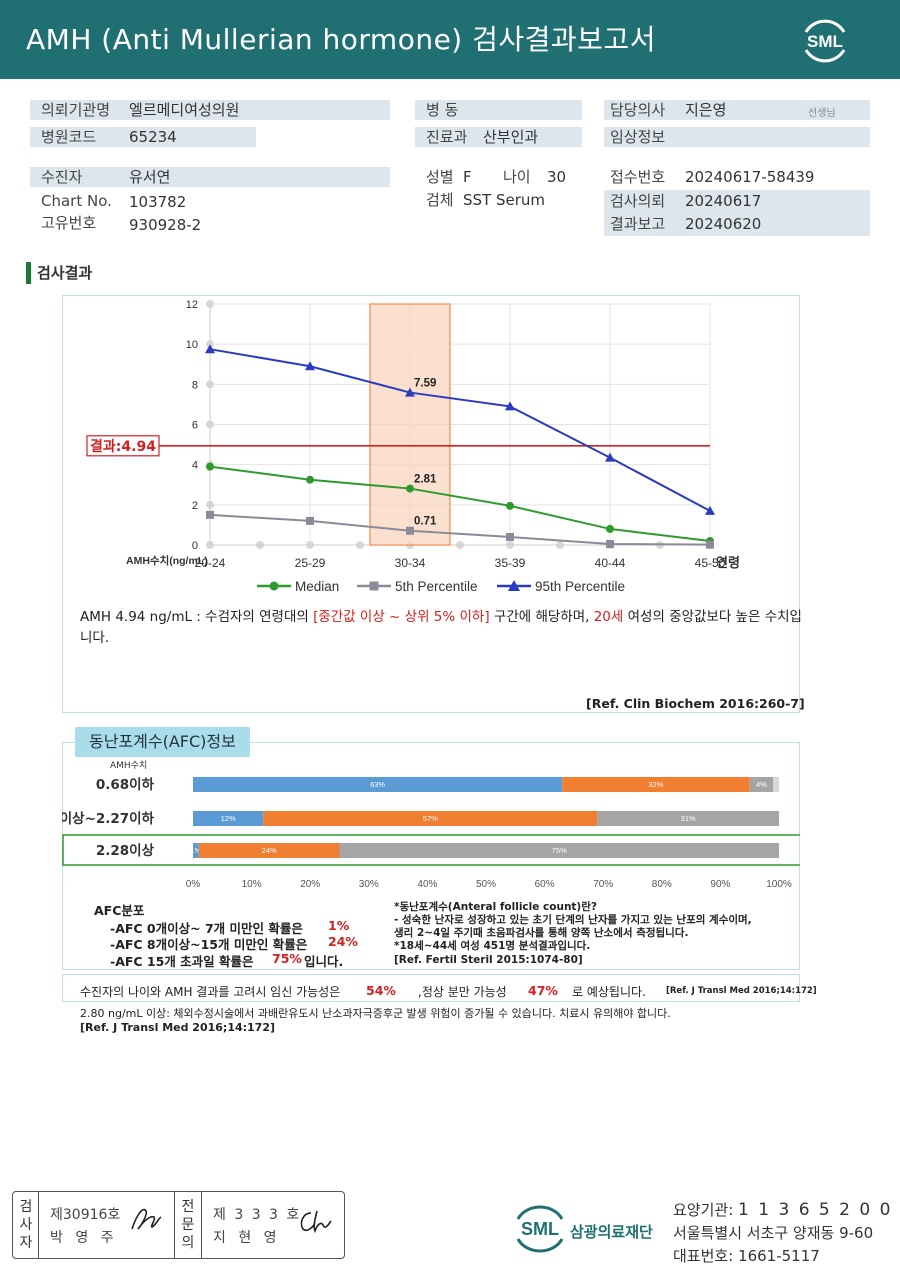  What do you see at coordinates (662, 884) in the screenshot?
I see `afc-x-tick-label: 80%` at bounding box center [662, 884].